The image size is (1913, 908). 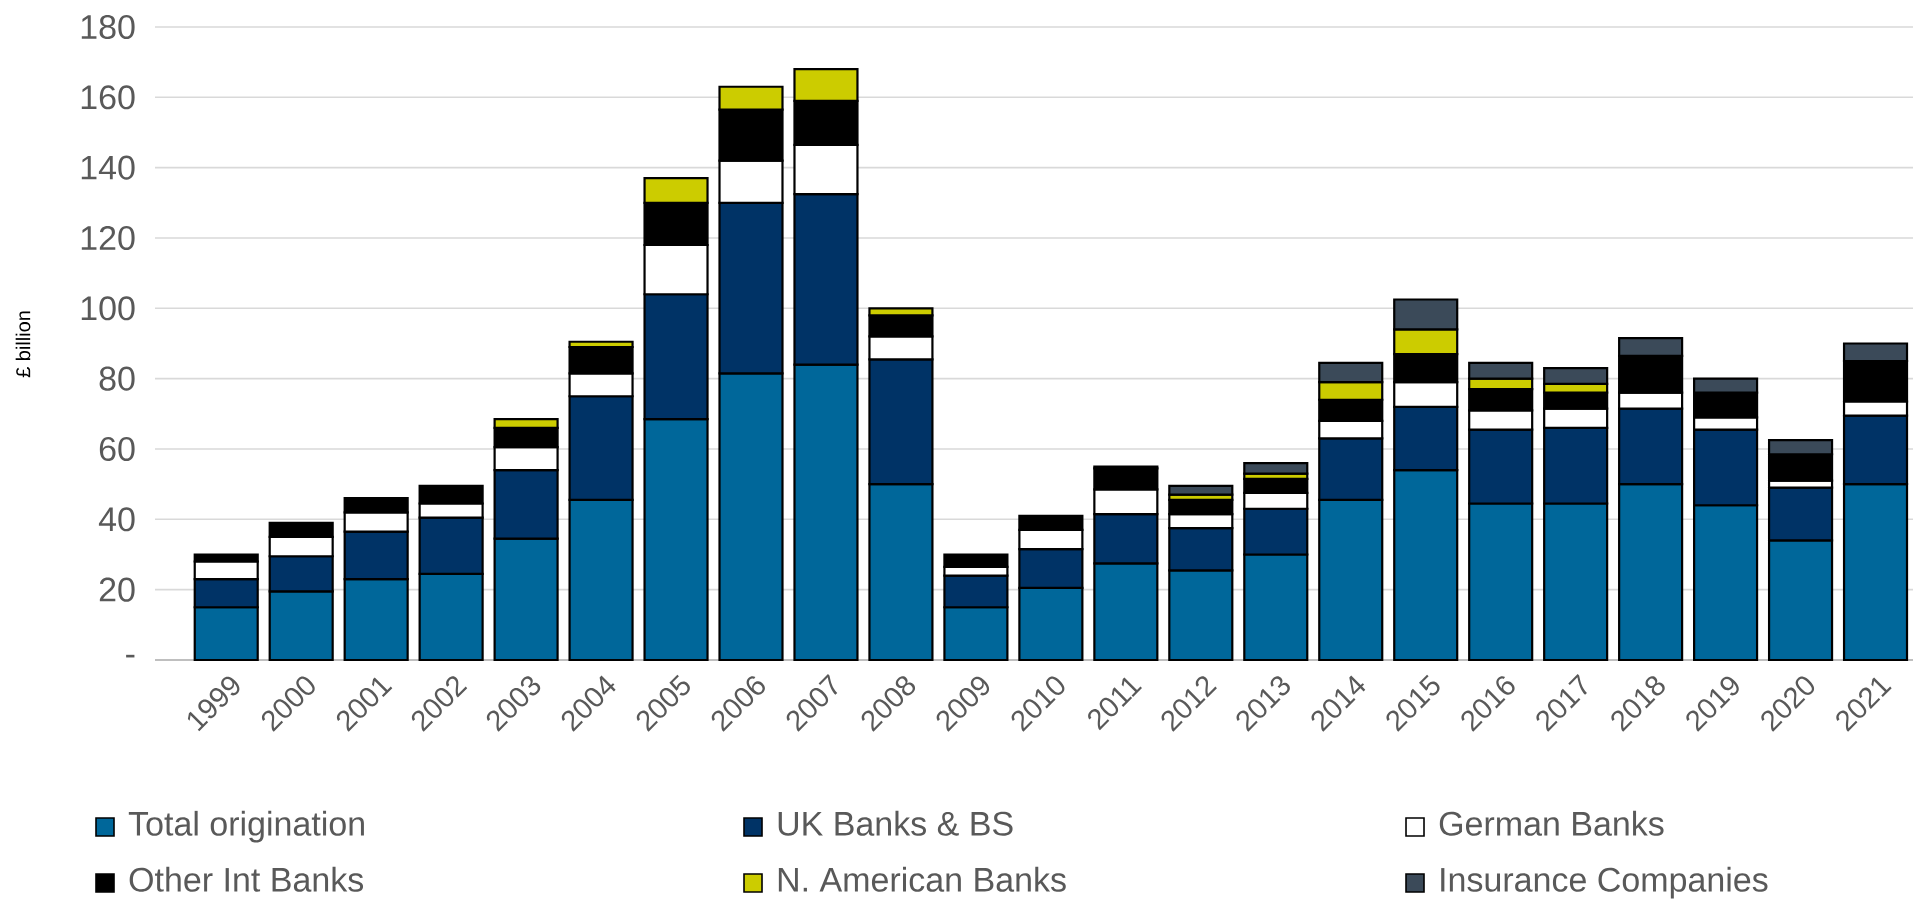 What do you see at coordinates (108, 308) in the screenshot?
I see `y-tick-label: 100` at bounding box center [108, 308].